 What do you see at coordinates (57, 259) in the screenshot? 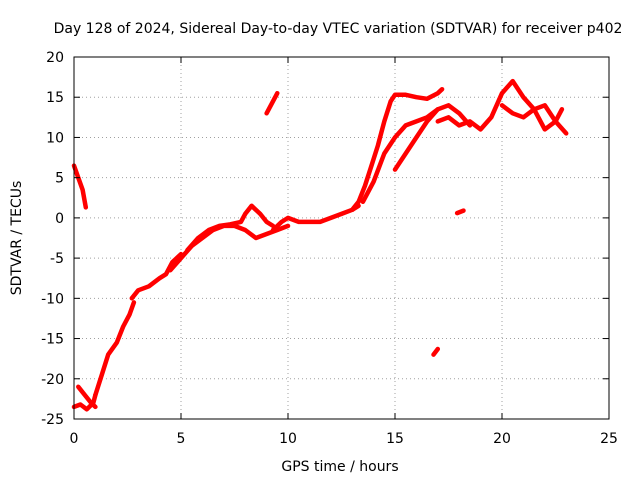
I see `y-tick-label: -5` at bounding box center [57, 259].